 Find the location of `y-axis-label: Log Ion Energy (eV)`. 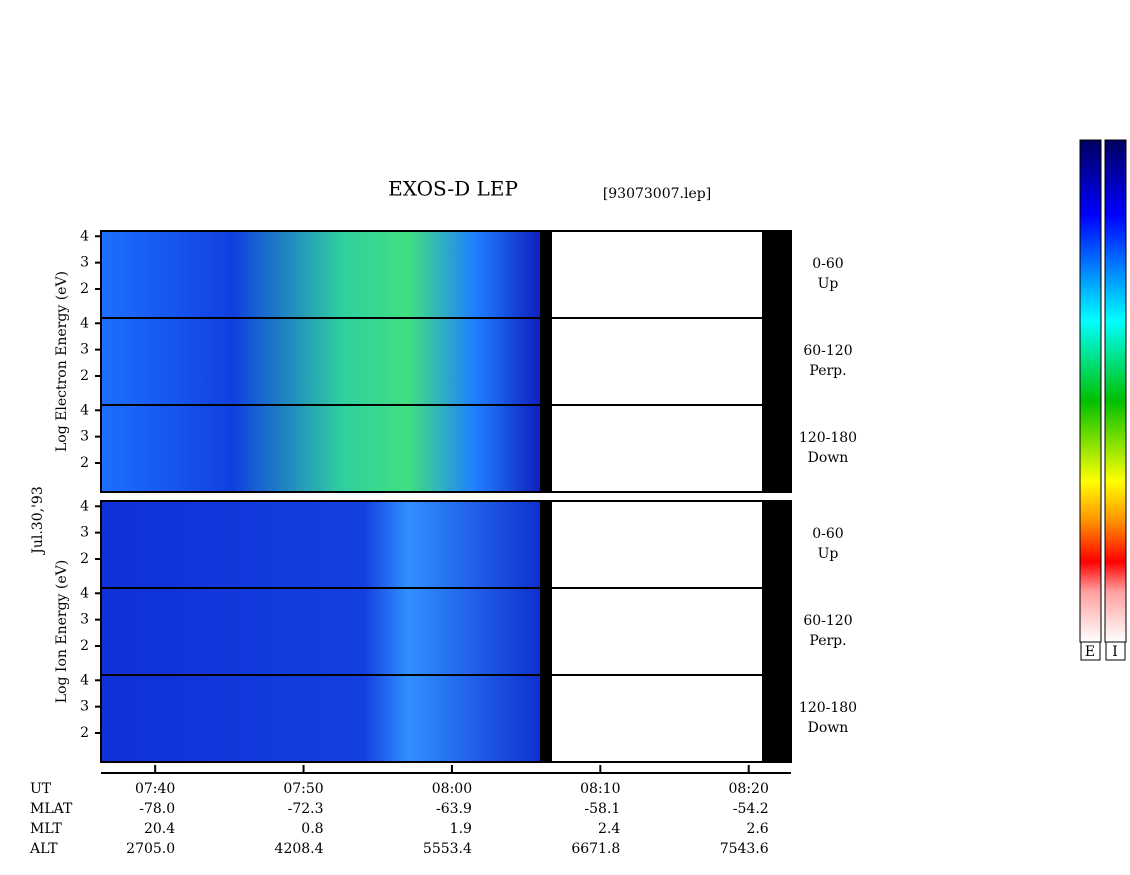

y-axis-label: Log Ion Energy (eV) is located at coordinates (62, 631).